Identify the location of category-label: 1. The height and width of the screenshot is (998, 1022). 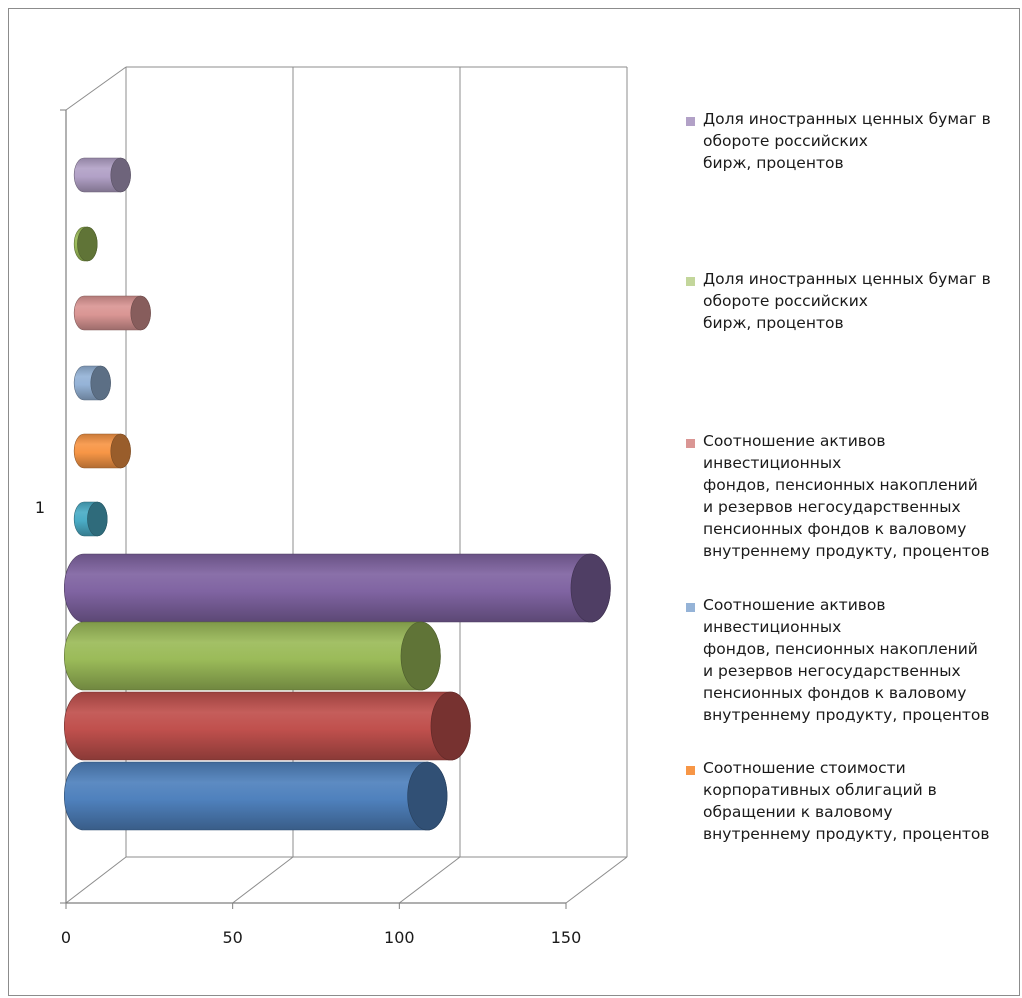
(40, 507).